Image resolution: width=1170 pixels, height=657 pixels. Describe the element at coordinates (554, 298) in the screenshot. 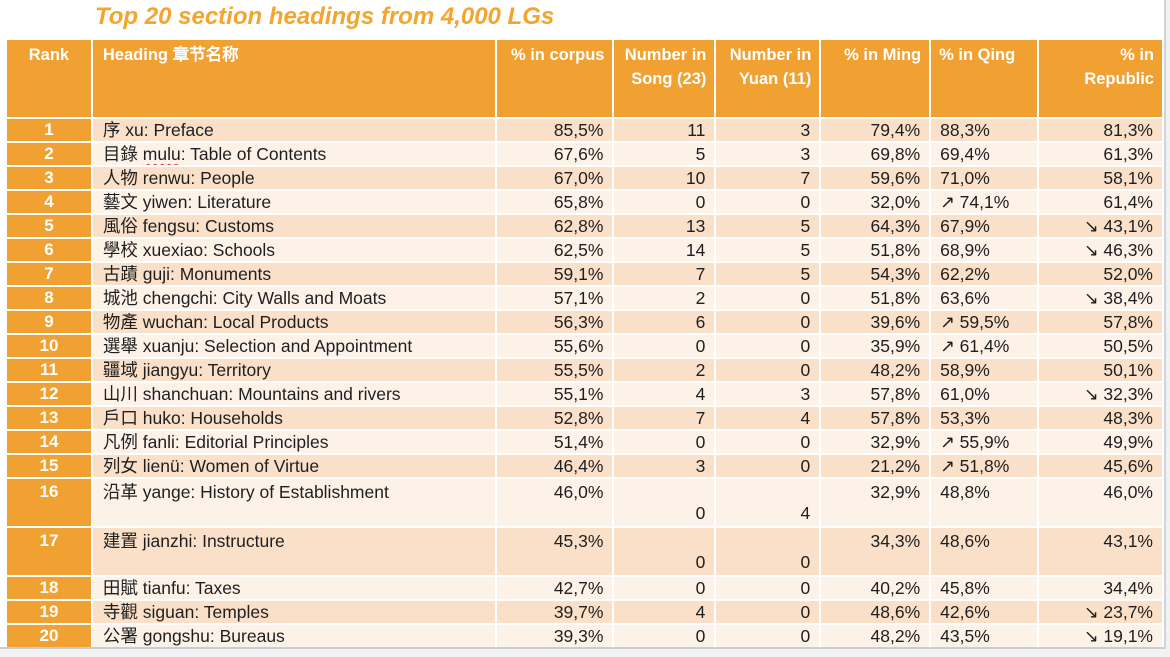

I see `corpus-cell: 57,1%` at that location.